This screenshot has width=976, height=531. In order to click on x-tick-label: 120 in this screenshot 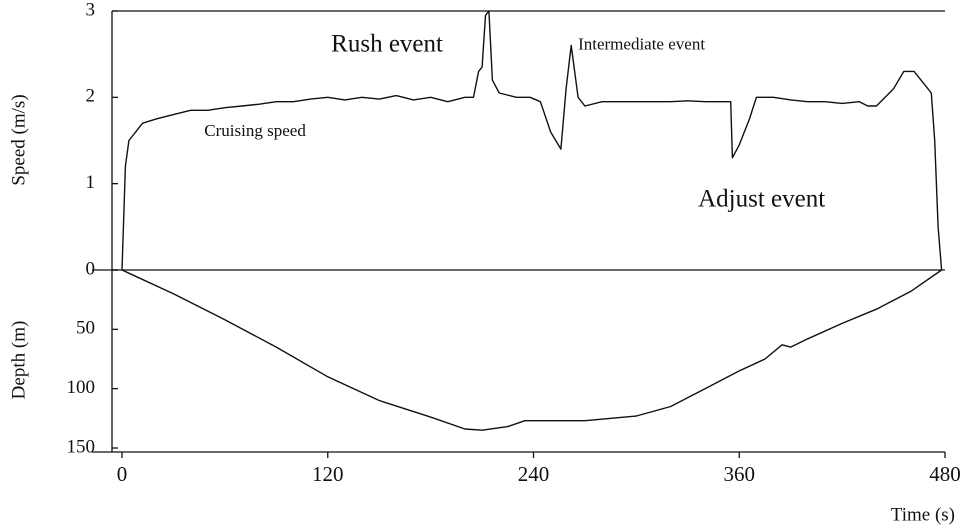, I will do `click(328, 474)`.